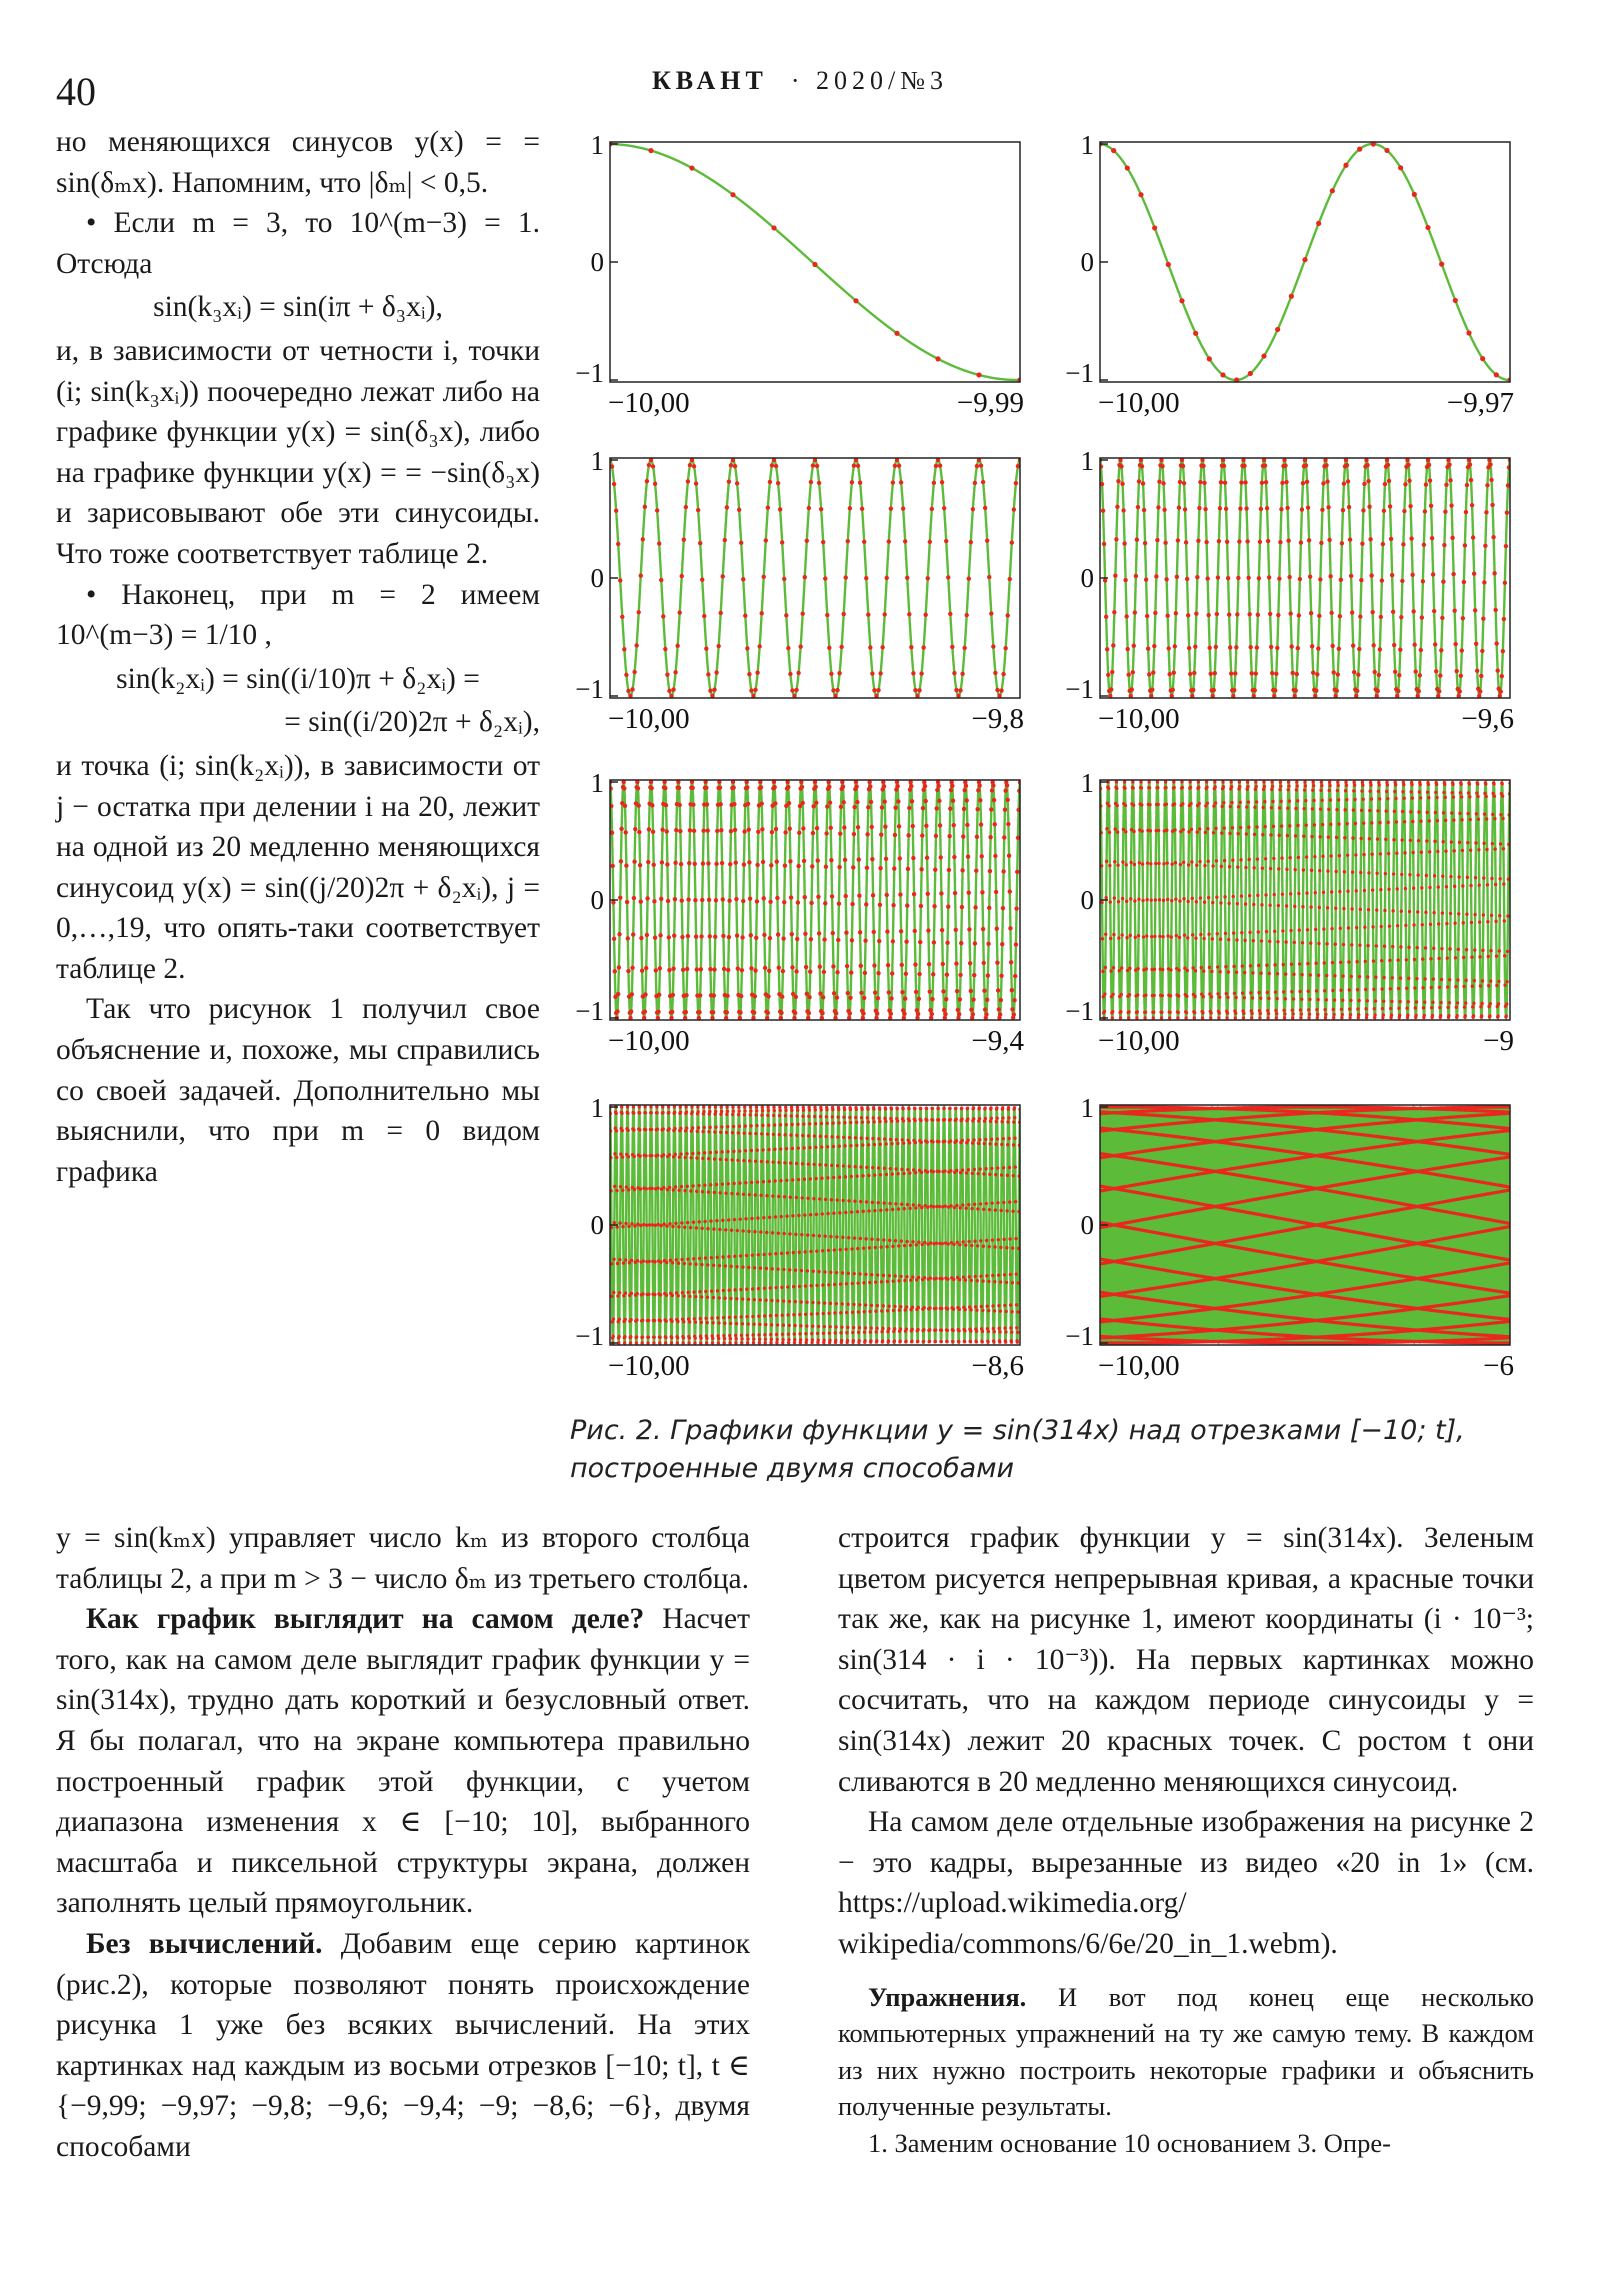 The height and width of the screenshot is (2296, 1600). I want to click on y-tick-label: 0, so click(1088, 262).